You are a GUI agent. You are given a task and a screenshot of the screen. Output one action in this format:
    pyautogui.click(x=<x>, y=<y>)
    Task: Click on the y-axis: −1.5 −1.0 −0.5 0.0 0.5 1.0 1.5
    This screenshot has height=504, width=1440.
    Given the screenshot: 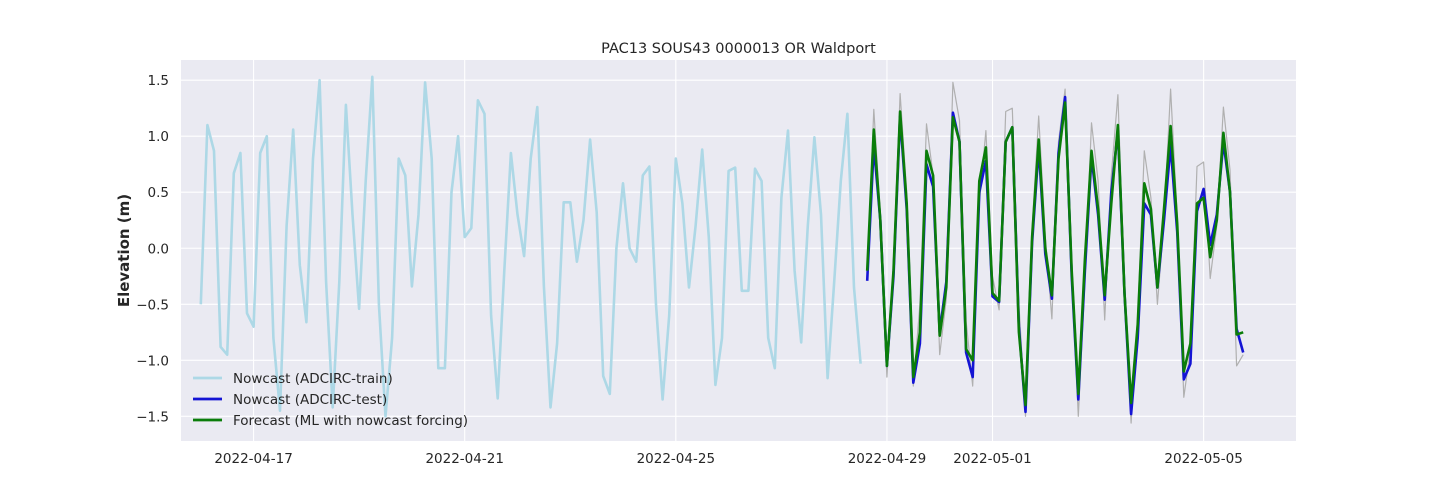 What is the action you would take?
    pyautogui.click(x=152, y=249)
    